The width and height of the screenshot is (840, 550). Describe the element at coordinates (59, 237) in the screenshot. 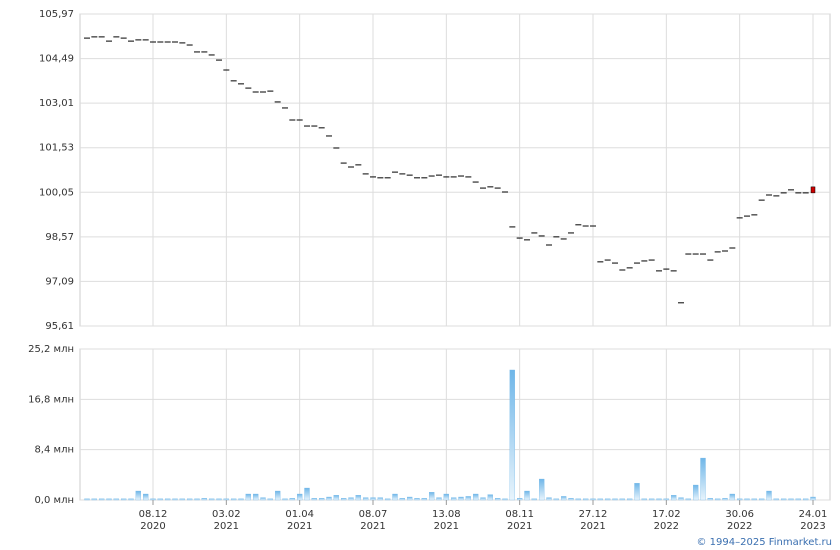

I see `y-tick-label: 98,57` at that location.